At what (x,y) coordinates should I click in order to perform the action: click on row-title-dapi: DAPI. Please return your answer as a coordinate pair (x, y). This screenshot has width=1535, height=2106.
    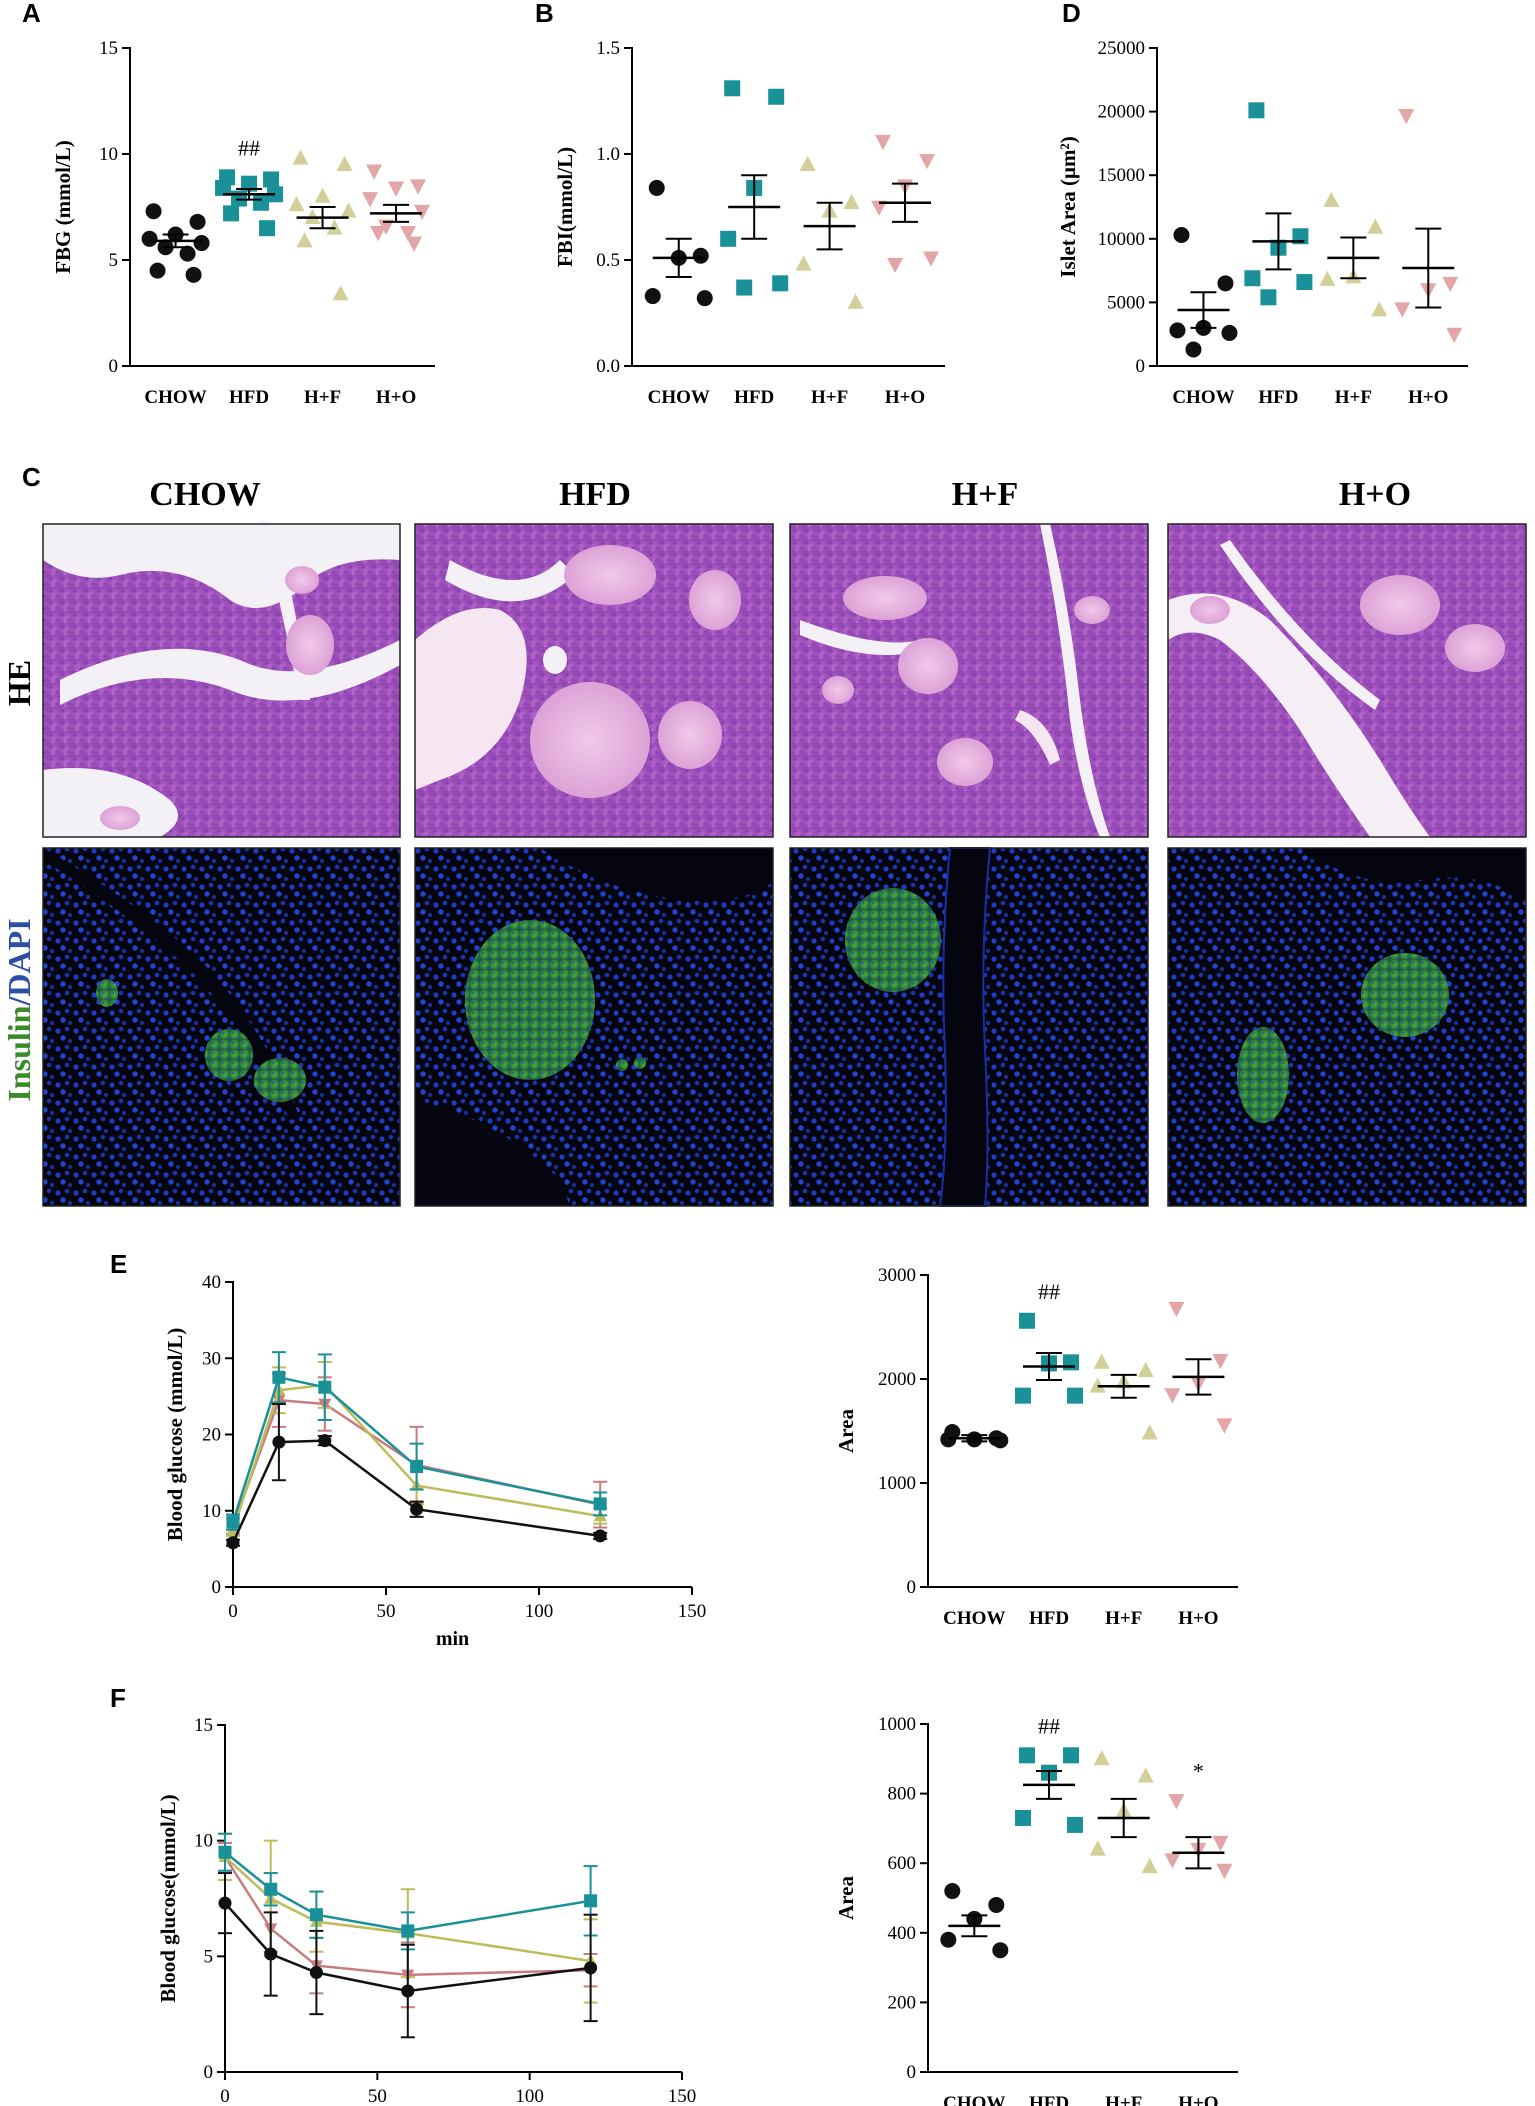
    Looking at the image, I should click on (19, 957).